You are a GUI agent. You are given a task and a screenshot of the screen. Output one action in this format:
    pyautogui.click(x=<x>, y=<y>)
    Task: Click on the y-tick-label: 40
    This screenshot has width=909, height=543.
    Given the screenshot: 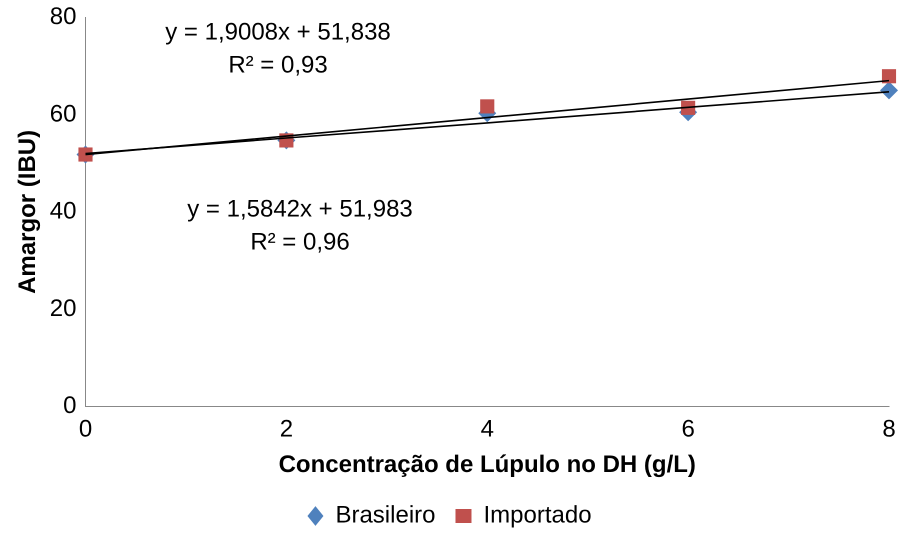 What is the action you would take?
    pyautogui.click(x=63, y=211)
    